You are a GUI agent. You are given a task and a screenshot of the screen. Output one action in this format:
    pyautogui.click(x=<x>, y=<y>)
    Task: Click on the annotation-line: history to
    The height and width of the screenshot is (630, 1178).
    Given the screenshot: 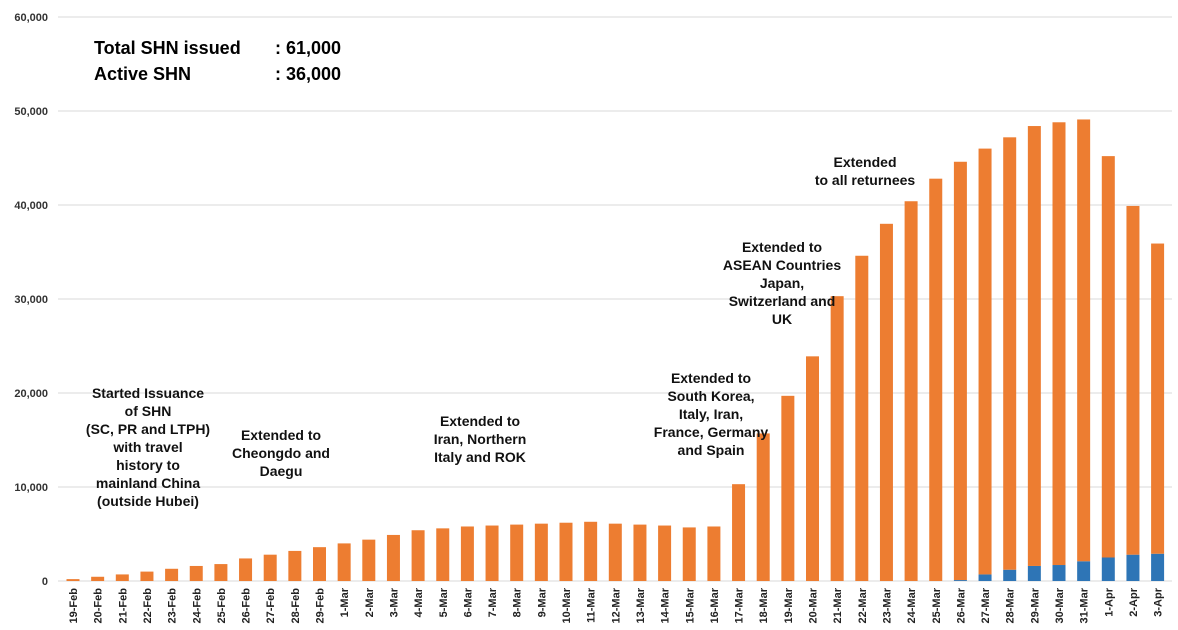 What is the action you would take?
    pyautogui.click(x=148, y=465)
    